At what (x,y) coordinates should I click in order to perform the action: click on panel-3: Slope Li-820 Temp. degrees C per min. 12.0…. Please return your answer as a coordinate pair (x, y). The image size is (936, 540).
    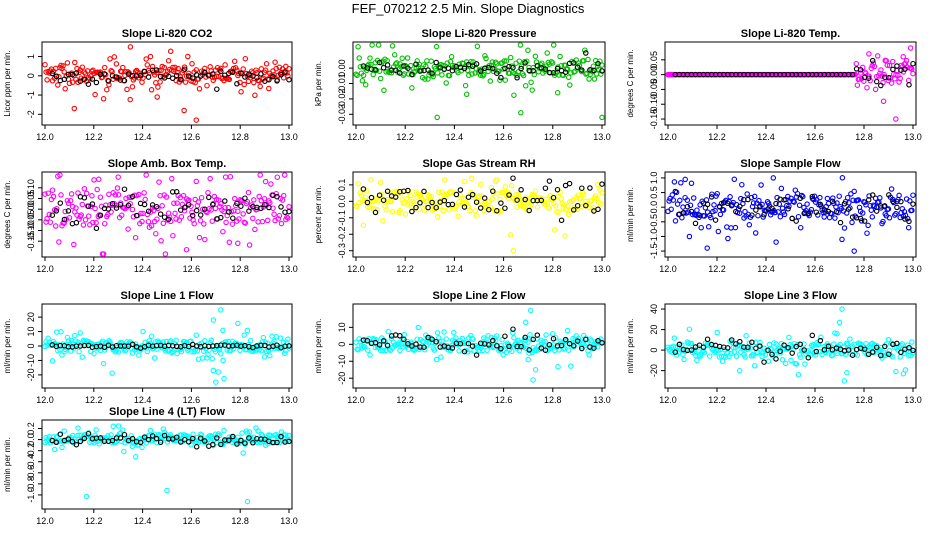
    Looking at the image, I should click on (774, 85).